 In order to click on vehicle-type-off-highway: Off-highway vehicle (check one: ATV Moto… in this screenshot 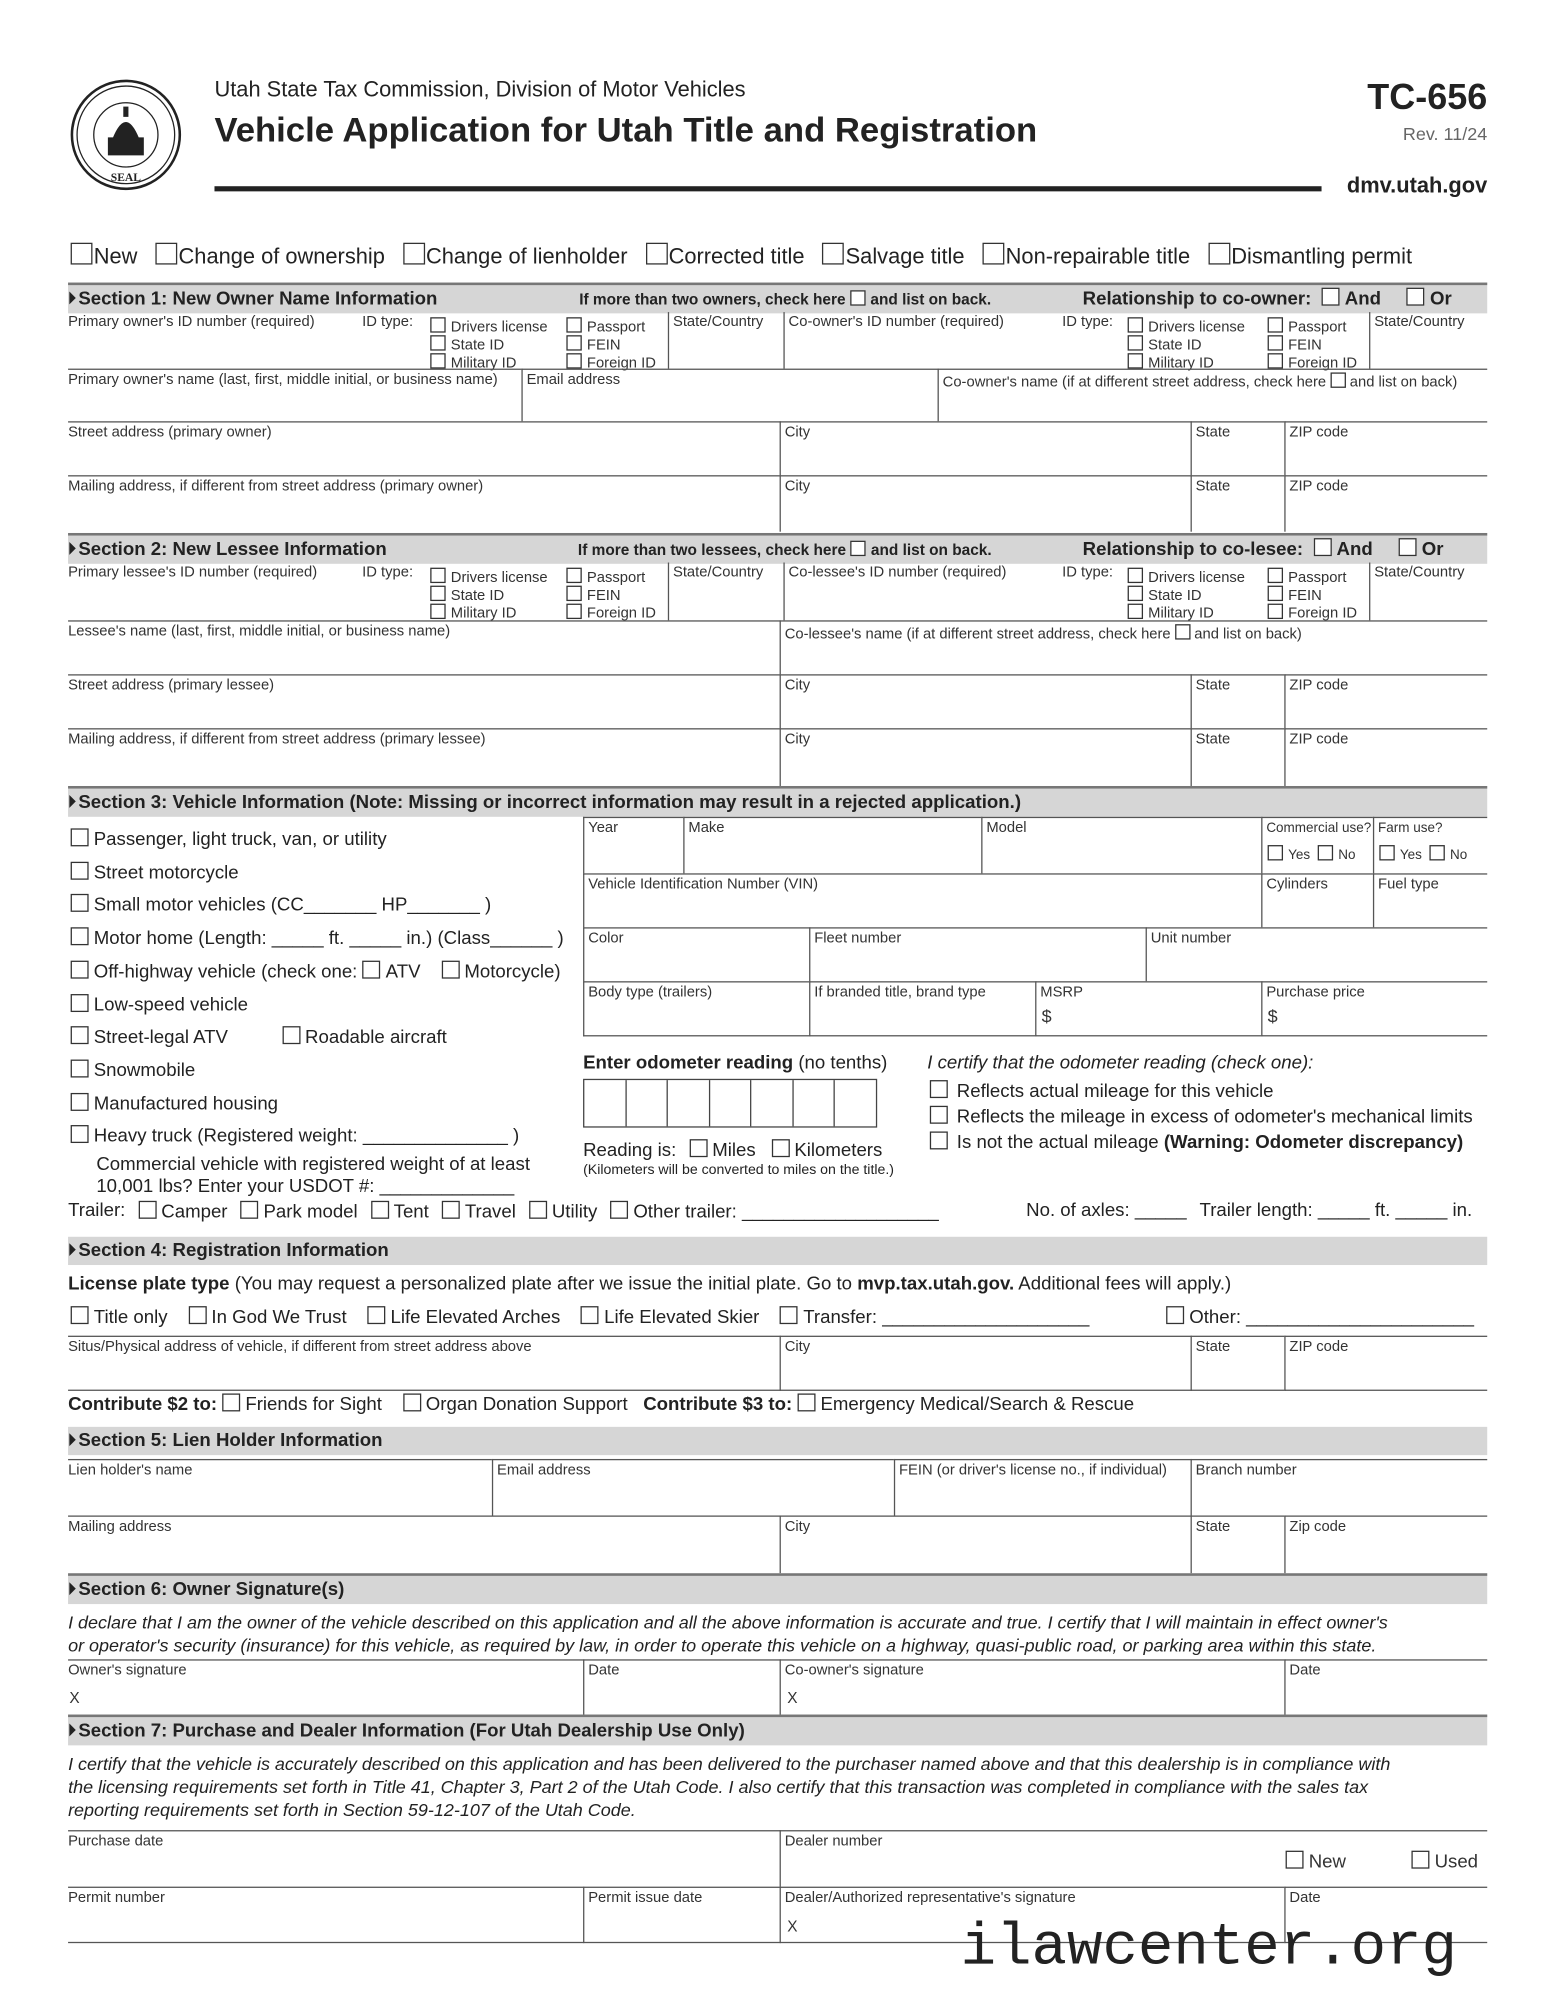, I will do `click(317, 973)`.